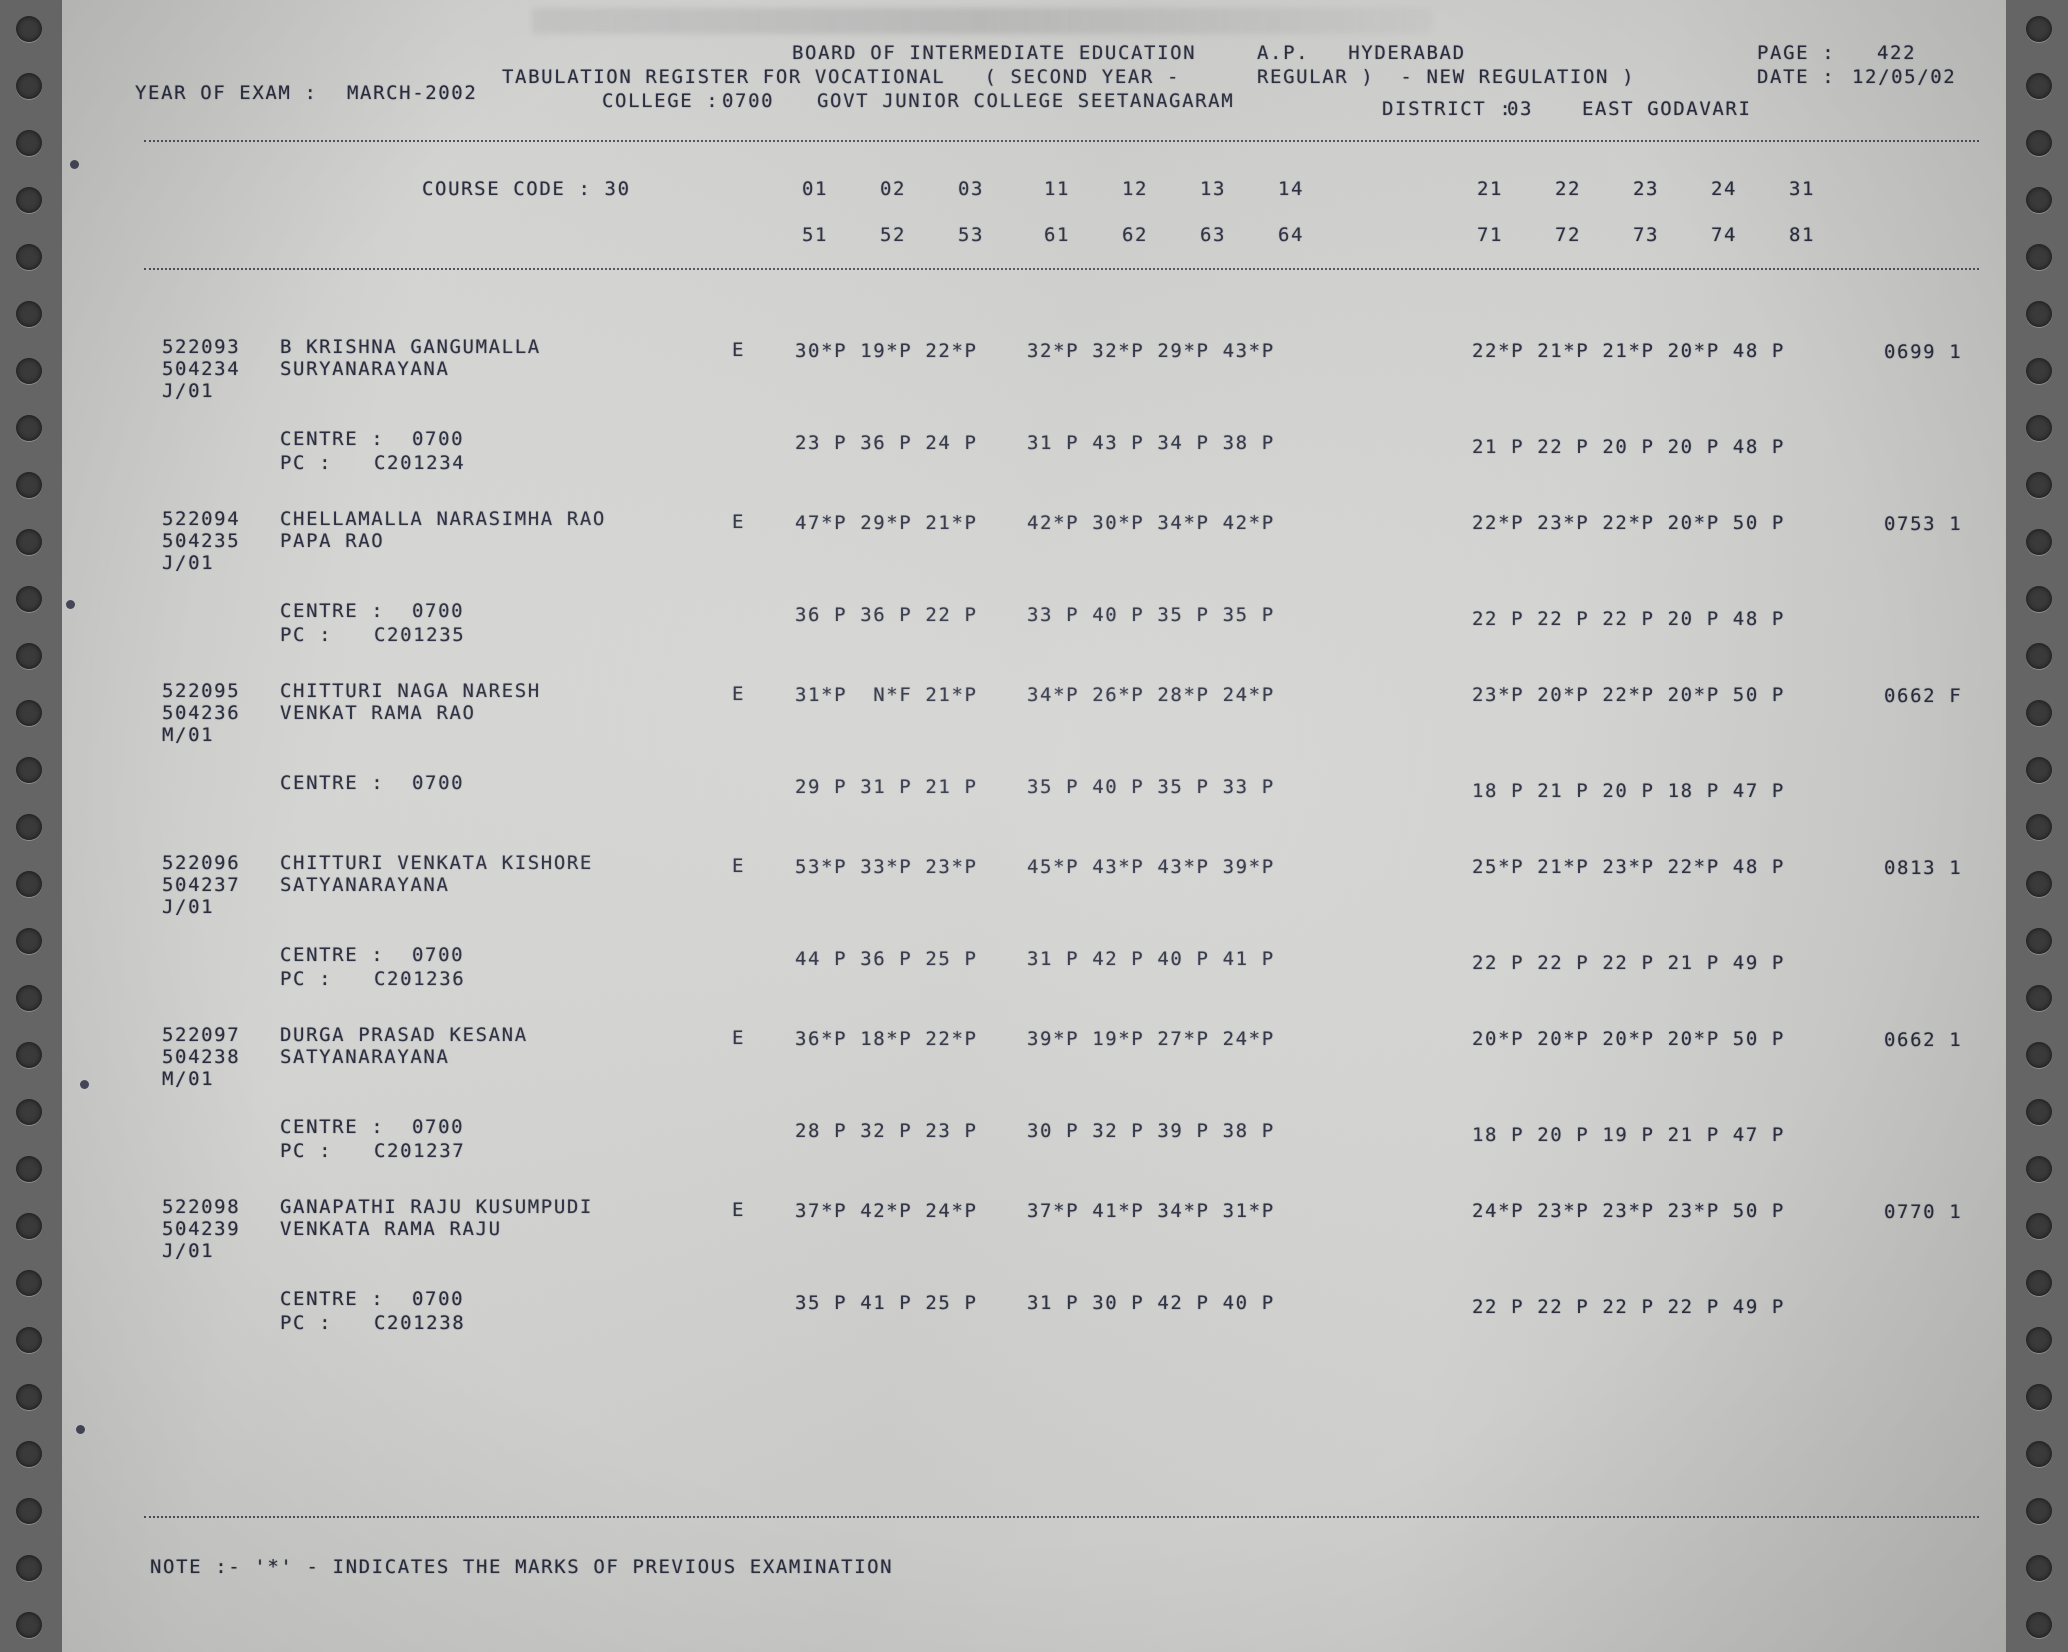 This screenshot has height=1652, width=2068. What do you see at coordinates (201, 1229) in the screenshot?
I see `student-registration-number: 504239` at bounding box center [201, 1229].